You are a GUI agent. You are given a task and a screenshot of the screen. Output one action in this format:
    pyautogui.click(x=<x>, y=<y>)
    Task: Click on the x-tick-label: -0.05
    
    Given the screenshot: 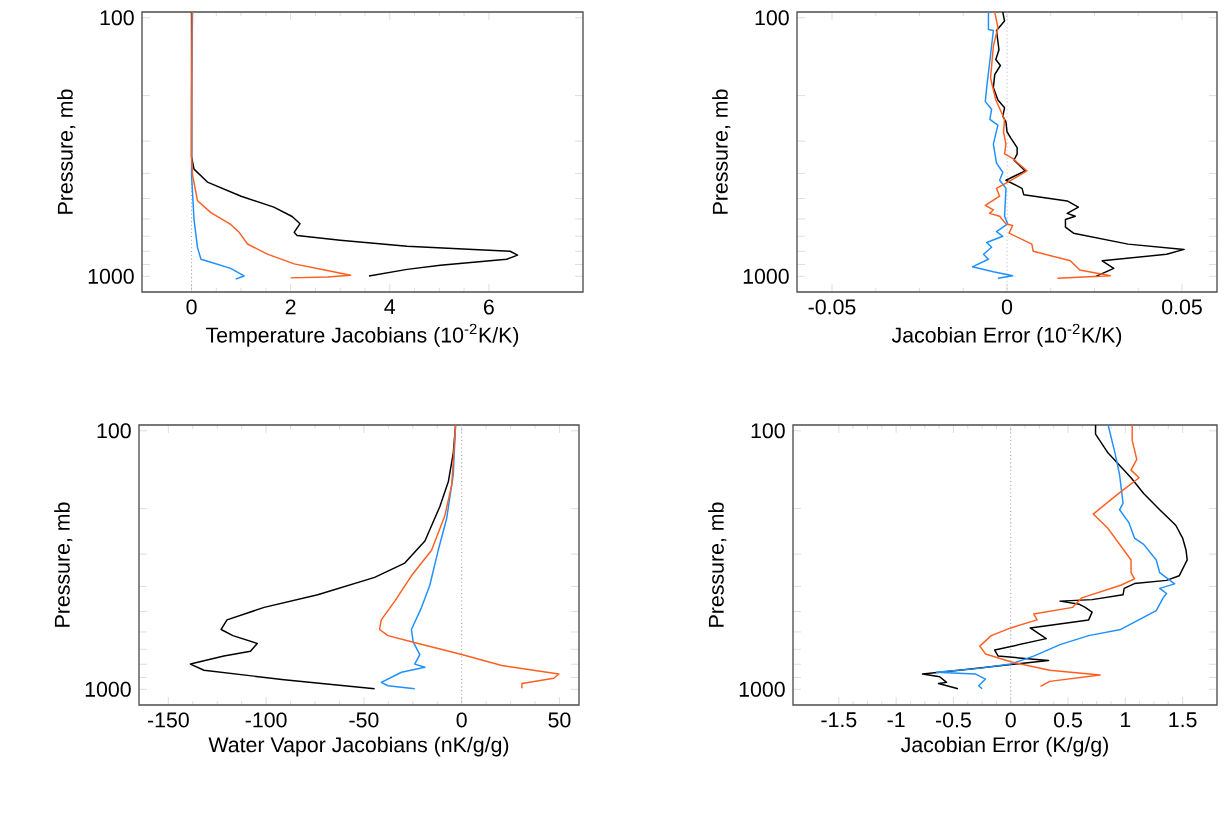 What is the action you would take?
    pyautogui.click(x=832, y=307)
    